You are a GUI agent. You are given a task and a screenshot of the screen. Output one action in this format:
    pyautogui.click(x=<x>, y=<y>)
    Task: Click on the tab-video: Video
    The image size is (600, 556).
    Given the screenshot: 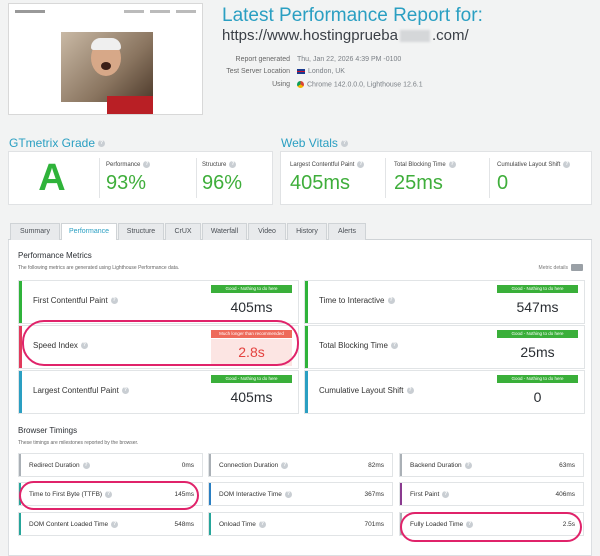 What is the action you would take?
    pyautogui.click(x=267, y=231)
    